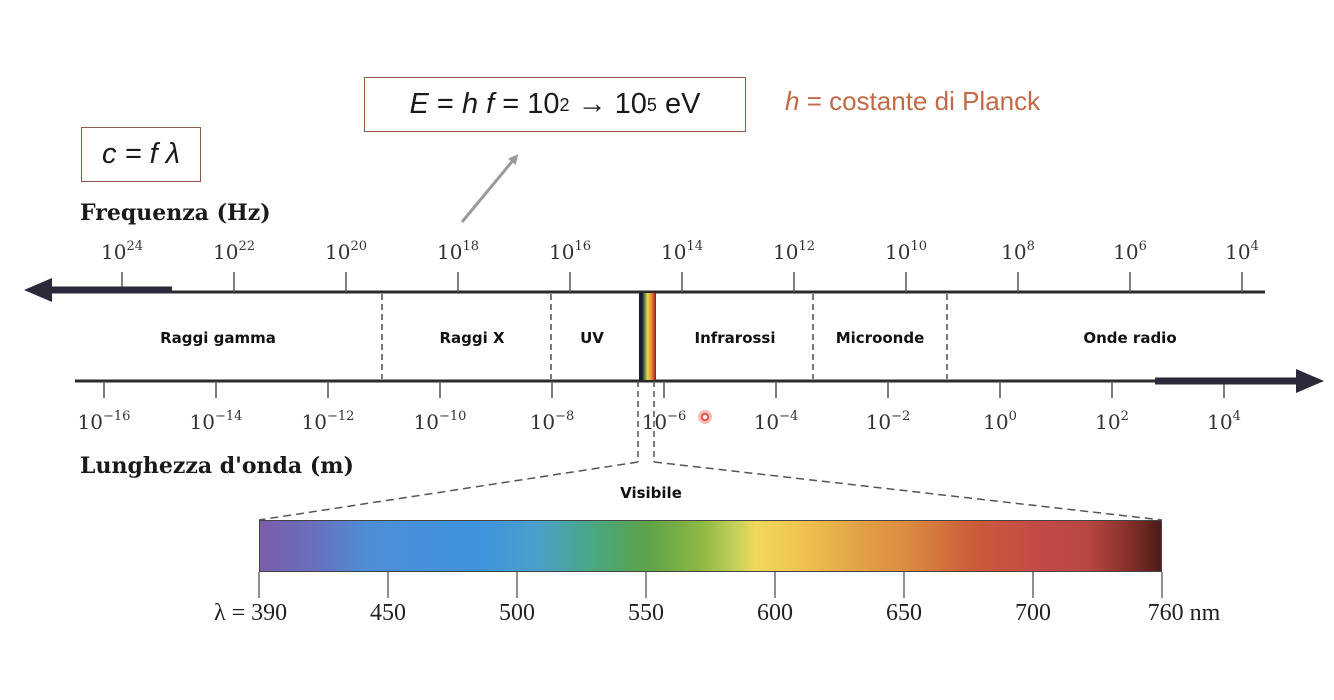 This screenshot has height=700, width=1334. I want to click on tick-exponent: 6, so click(1142, 246).